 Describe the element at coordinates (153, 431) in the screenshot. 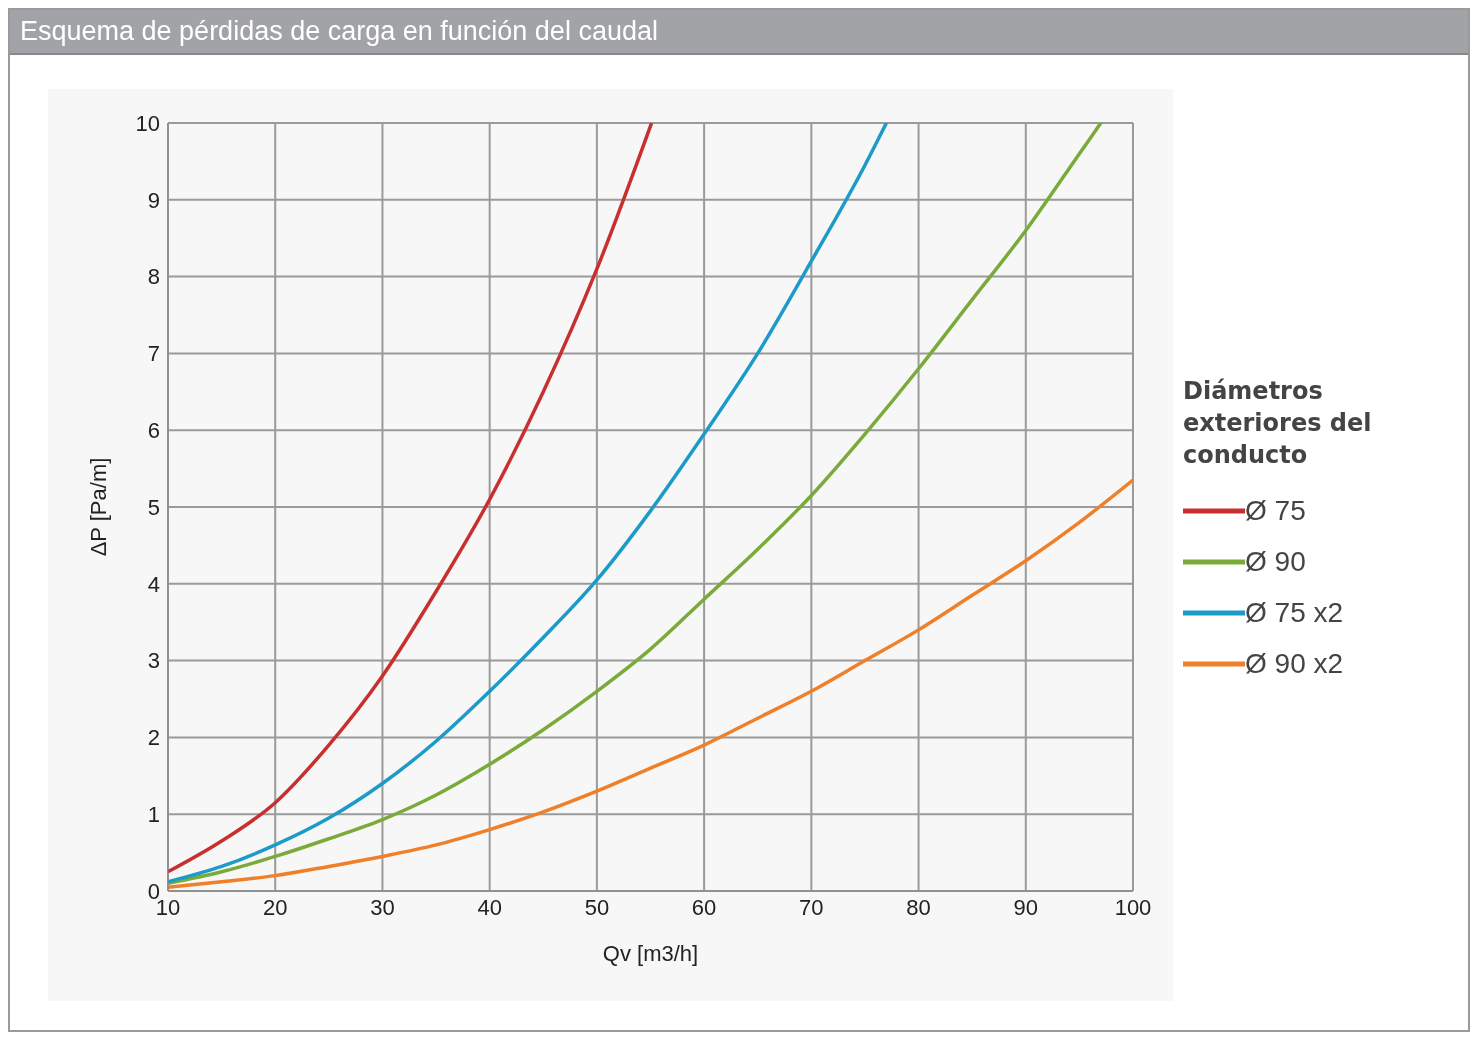

I see `y-tick-label: 6` at that location.